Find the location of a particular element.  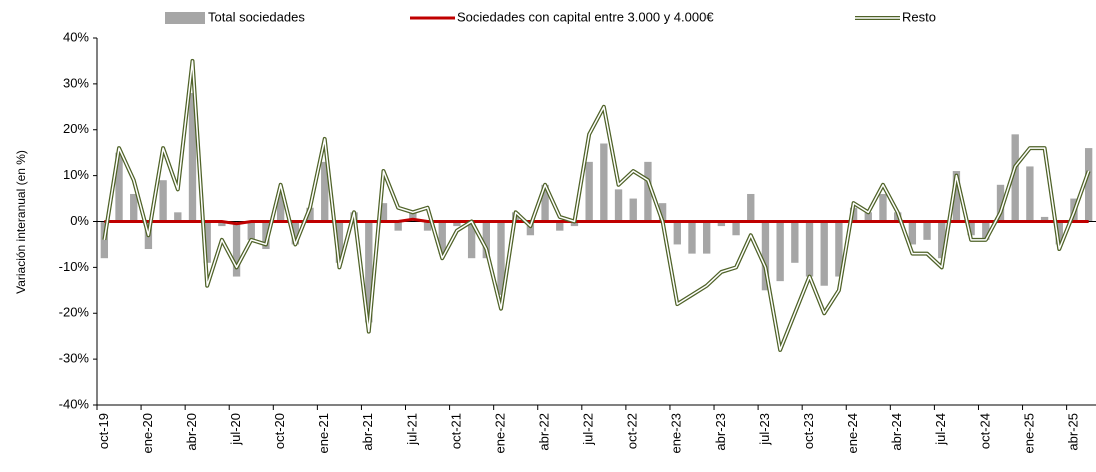

legend-label: Total sociedades is located at coordinates (256, 16).